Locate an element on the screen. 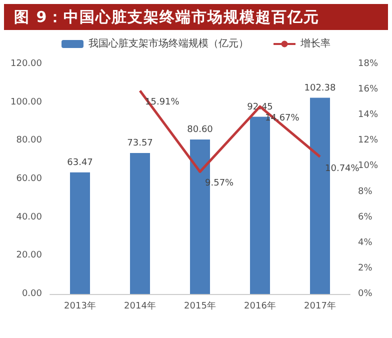 The image size is (392, 338). y2-tick-label: 12% is located at coordinates (368, 141).